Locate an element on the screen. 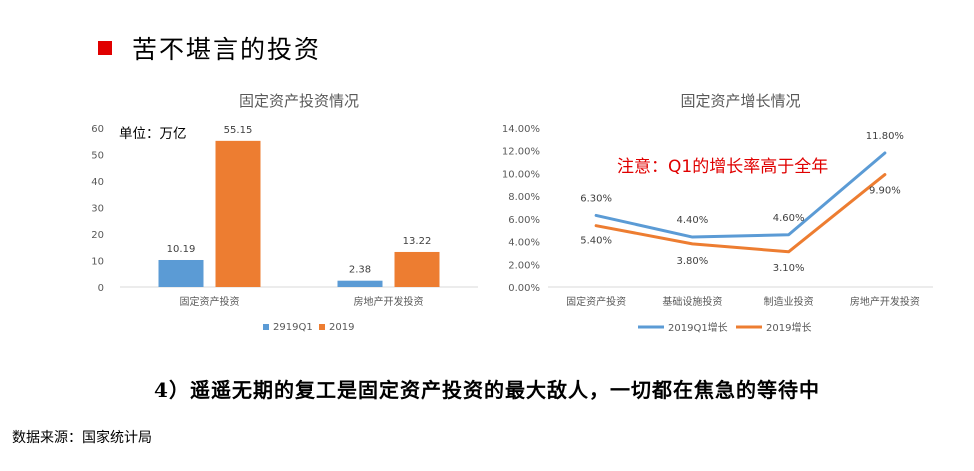 Image resolution: width=974 pixels, height=471 pixels. line-chart-title: 固定资产增长情况 is located at coordinates (740, 101).